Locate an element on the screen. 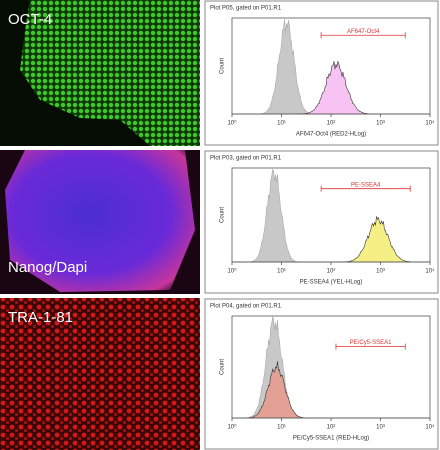 This screenshot has height=450, width=440. plot-title: Plot P05, gated on P01.R1 is located at coordinates (246, 9).